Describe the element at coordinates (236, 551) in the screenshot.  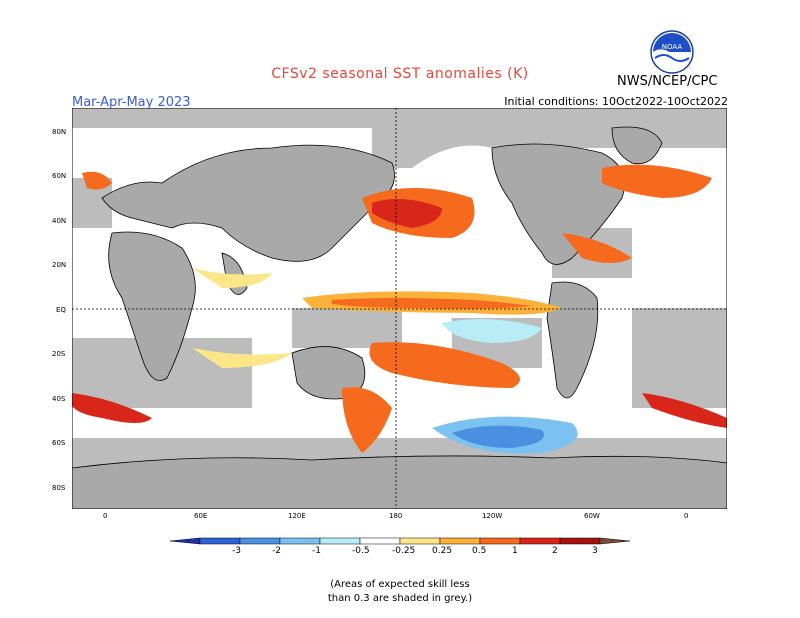
I see `colorbar-label: -3` at that location.